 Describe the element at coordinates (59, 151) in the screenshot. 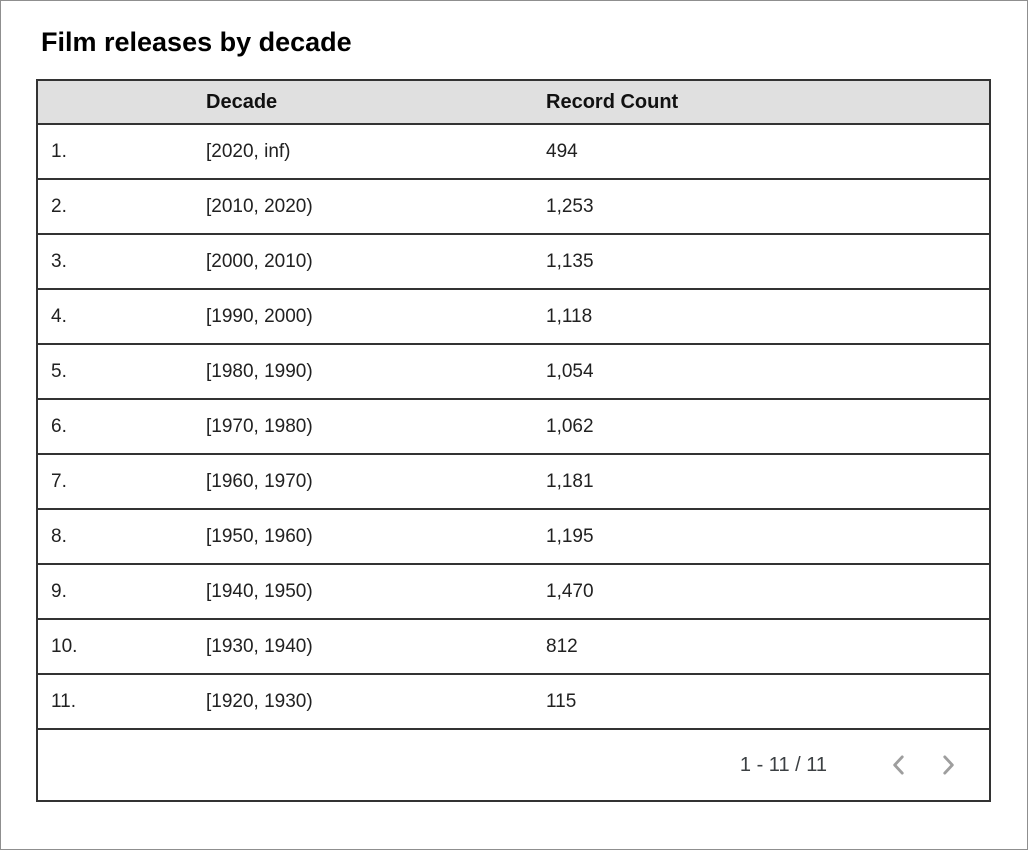

I see `row-index: 1.` at that location.